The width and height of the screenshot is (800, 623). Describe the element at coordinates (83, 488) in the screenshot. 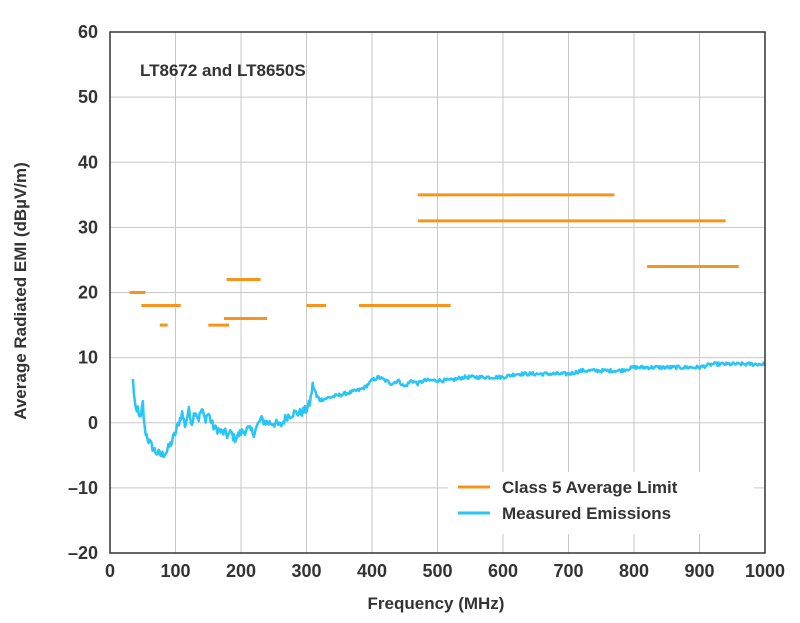

I see `y-tick-label: –10` at that location.